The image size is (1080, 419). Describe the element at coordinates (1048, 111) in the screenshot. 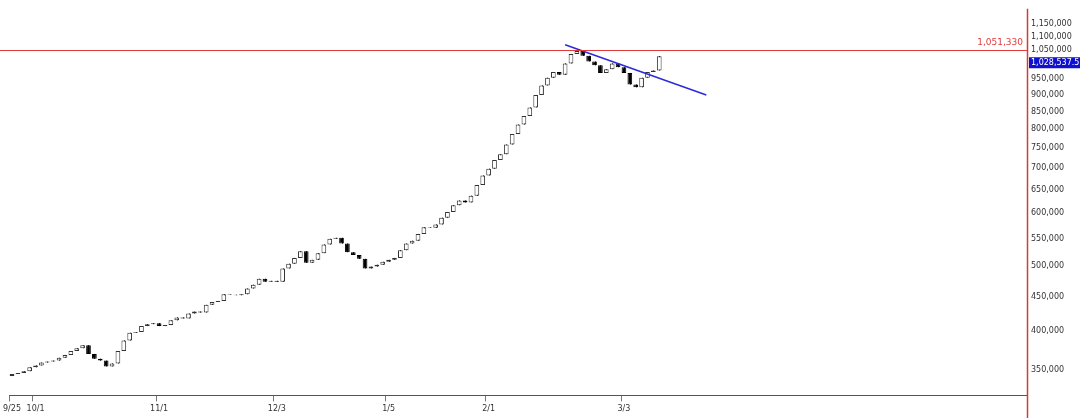

I see `y-tick-label: 850,000` at that location.